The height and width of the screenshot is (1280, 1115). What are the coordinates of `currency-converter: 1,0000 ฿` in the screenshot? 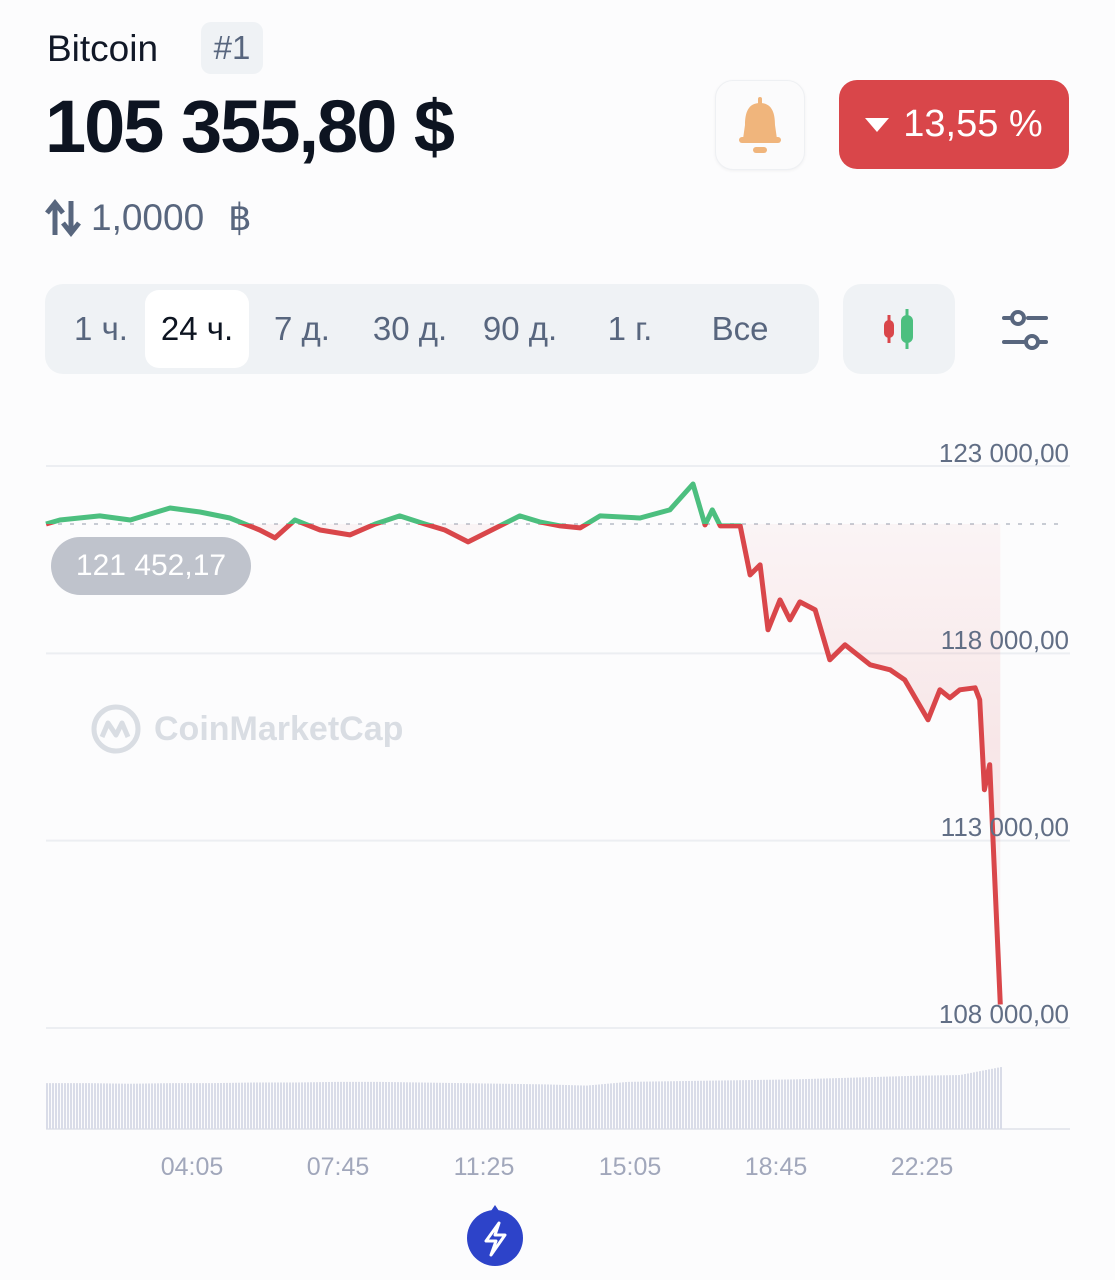 It's located at (148, 217).